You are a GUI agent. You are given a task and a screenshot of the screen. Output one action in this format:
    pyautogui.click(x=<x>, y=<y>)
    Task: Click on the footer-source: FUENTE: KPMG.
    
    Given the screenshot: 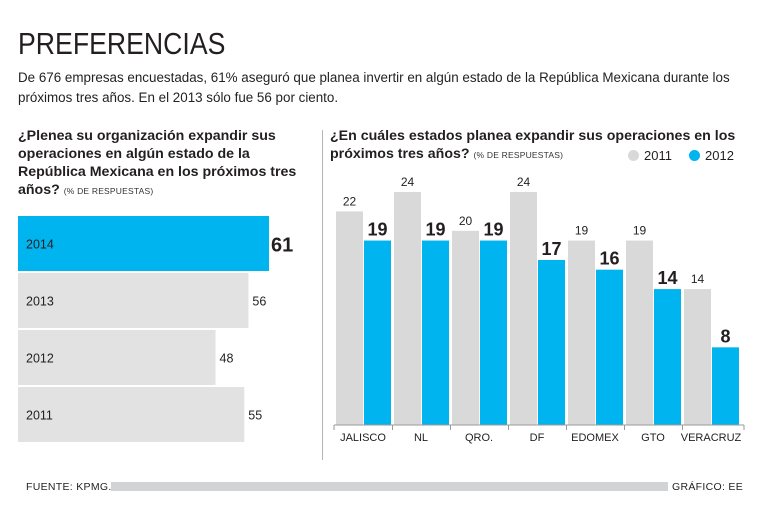 What is the action you would take?
    pyautogui.click(x=69, y=487)
    